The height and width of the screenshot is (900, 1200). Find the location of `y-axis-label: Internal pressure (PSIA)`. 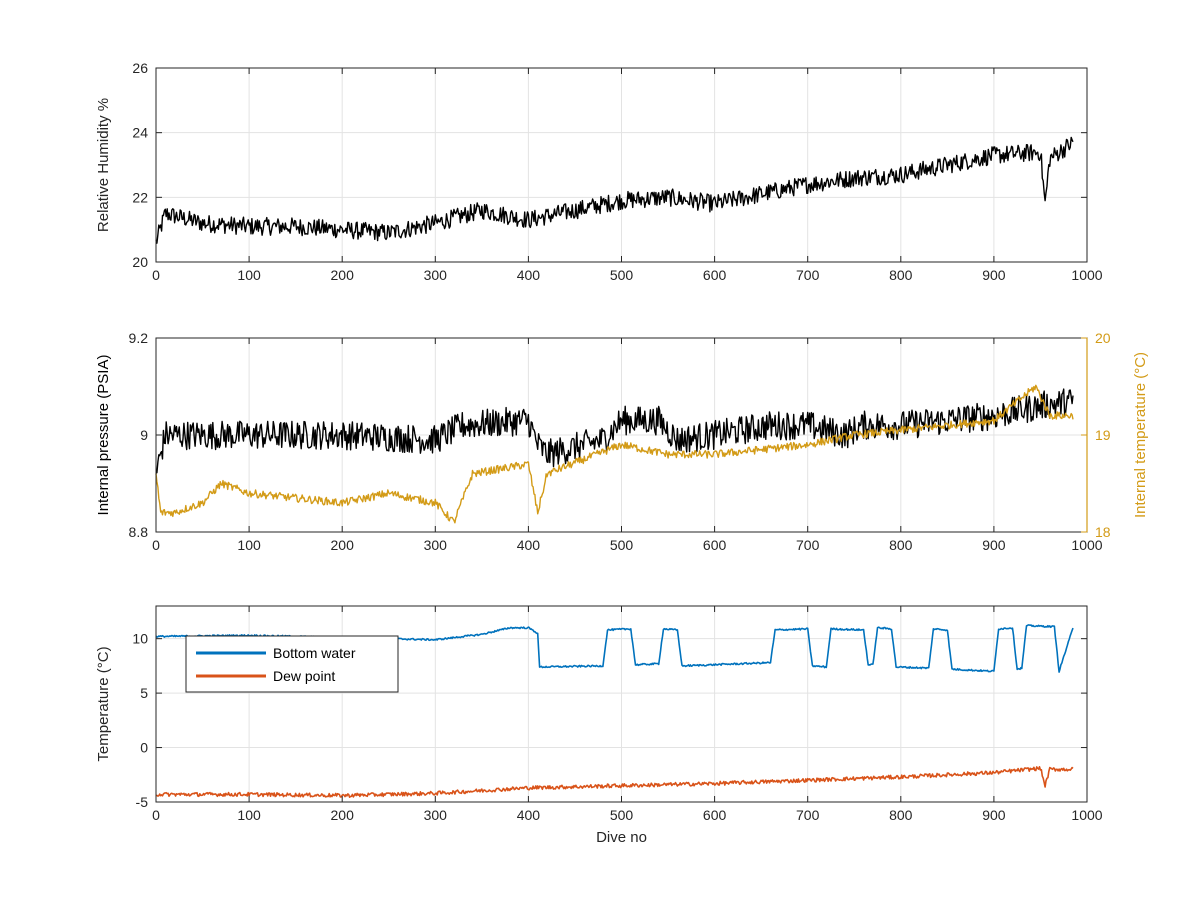

y-axis-label: Internal pressure (PSIA) is located at coordinates (103, 435).